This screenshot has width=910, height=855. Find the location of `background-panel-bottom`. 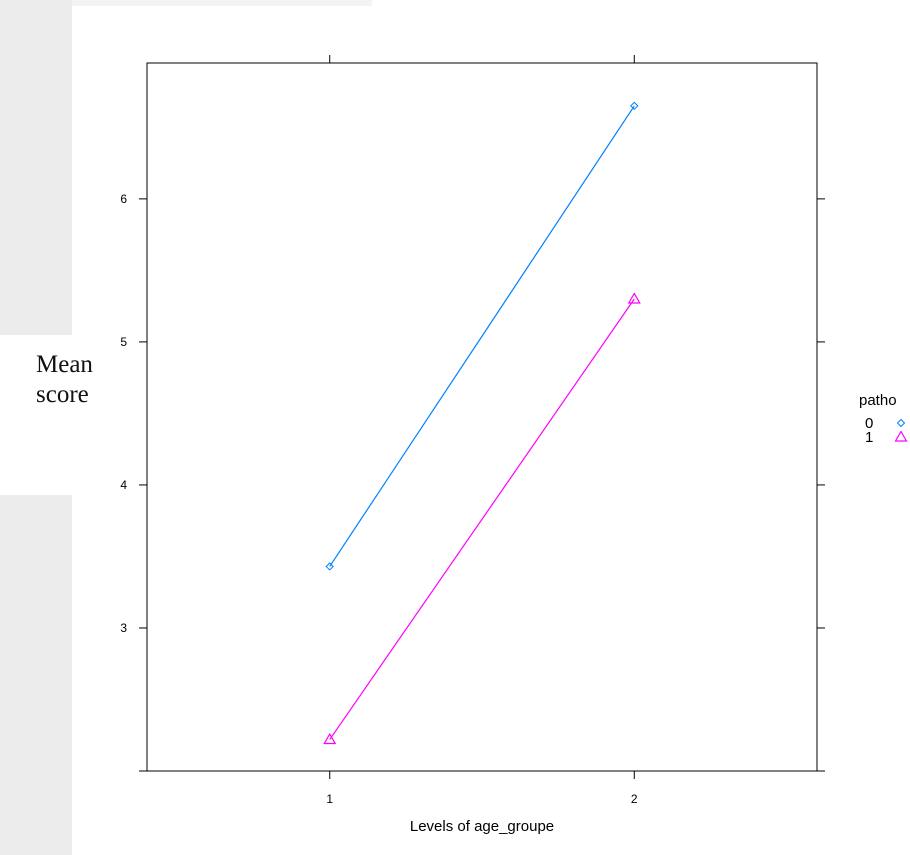

background-panel-bottom is located at coordinates (36, 675).